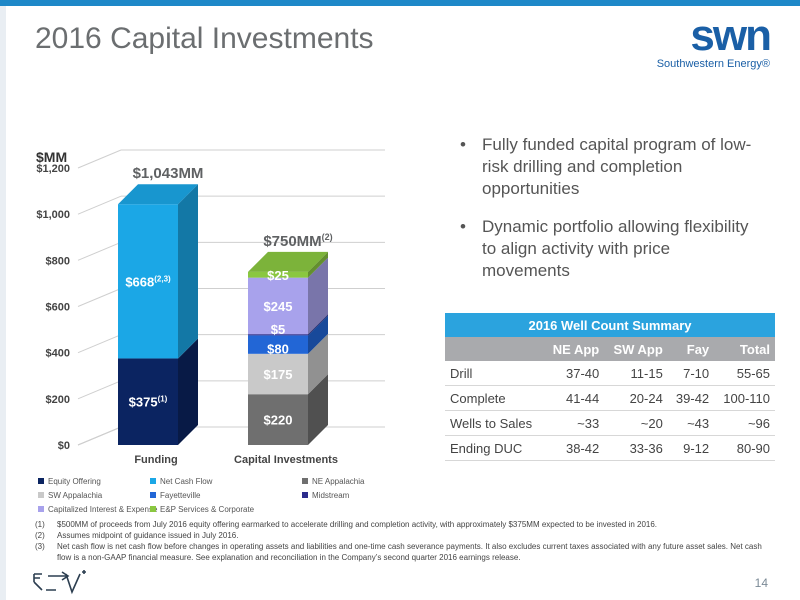  I want to click on legend-label: Midstream, so click(331, 495).